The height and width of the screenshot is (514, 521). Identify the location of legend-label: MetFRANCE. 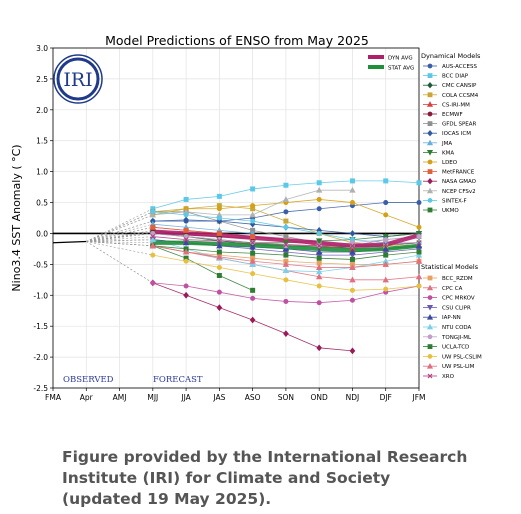
(458, 173).